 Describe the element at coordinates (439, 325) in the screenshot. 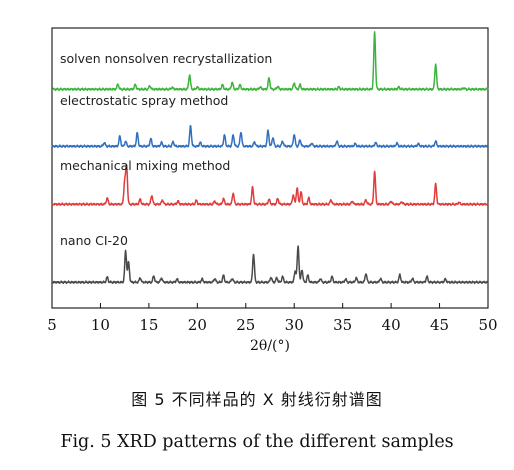

I see `x-tick-label: 45` at that location.